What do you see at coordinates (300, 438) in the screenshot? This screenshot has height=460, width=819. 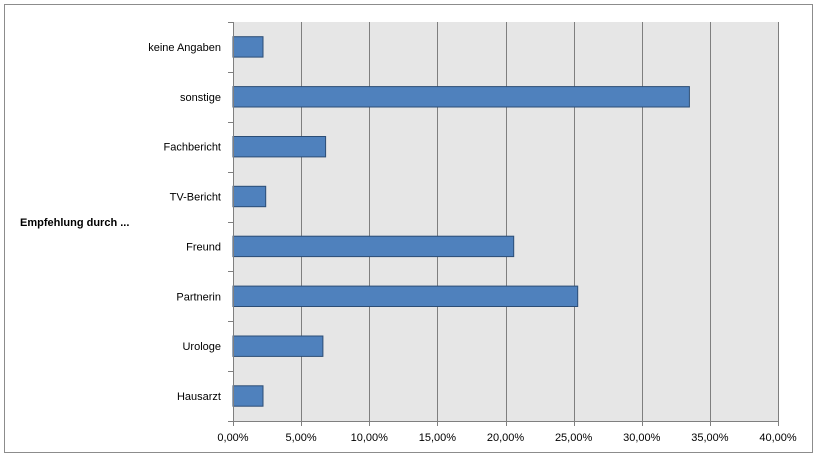 I see `x-tick-label: 5,00%` at bounding box center [300, 438].